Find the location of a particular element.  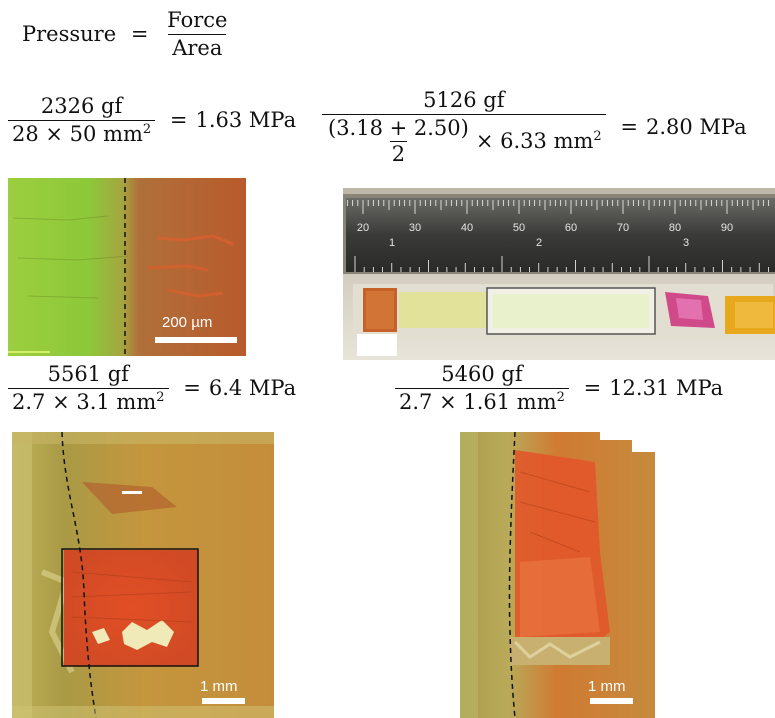

equation-4-numerator: 5460 gf is located at coordinates (482, 374).